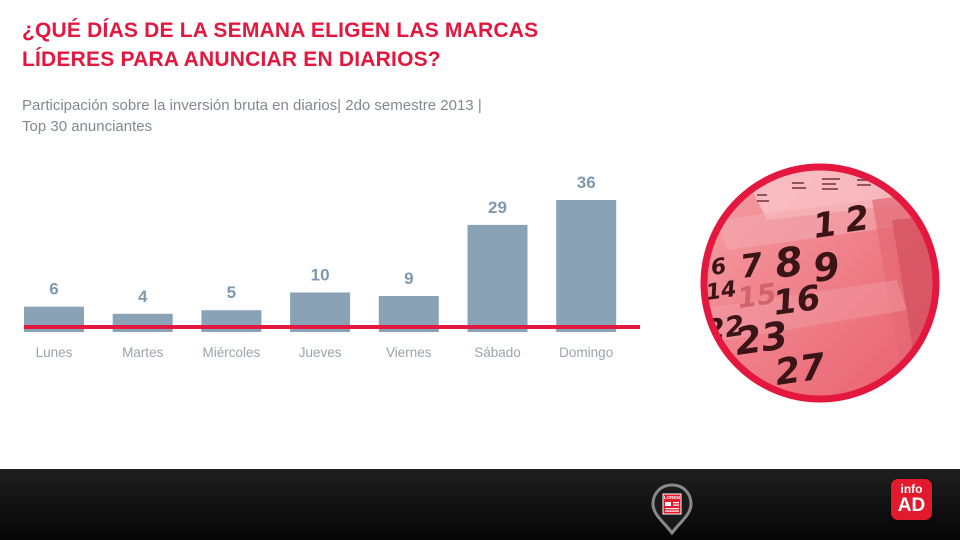  I want to click on category-label: Domingo, so click(586, 352).